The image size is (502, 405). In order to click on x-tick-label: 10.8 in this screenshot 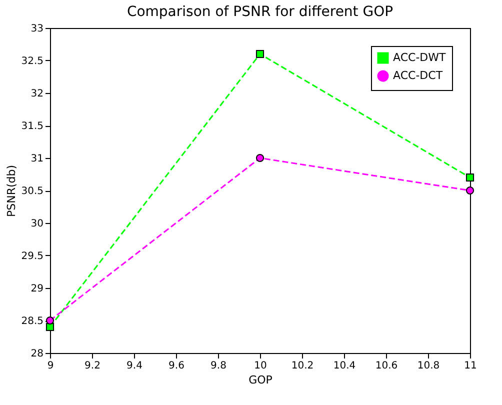, I will do `click(428, 366)`.